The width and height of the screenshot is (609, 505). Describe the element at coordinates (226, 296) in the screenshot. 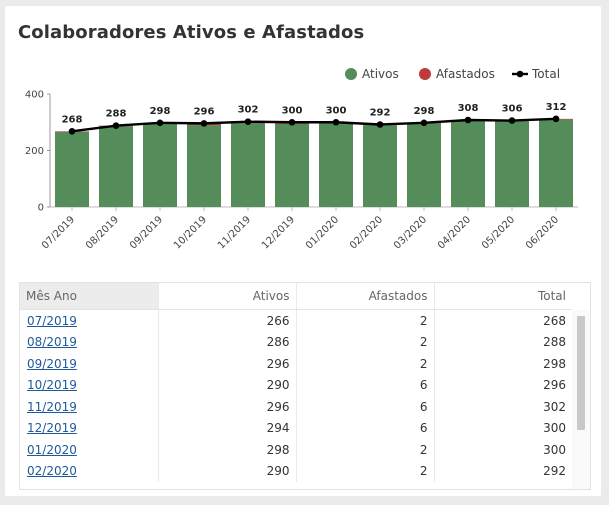

I see `column-header-ativos: Ativos` at that location.